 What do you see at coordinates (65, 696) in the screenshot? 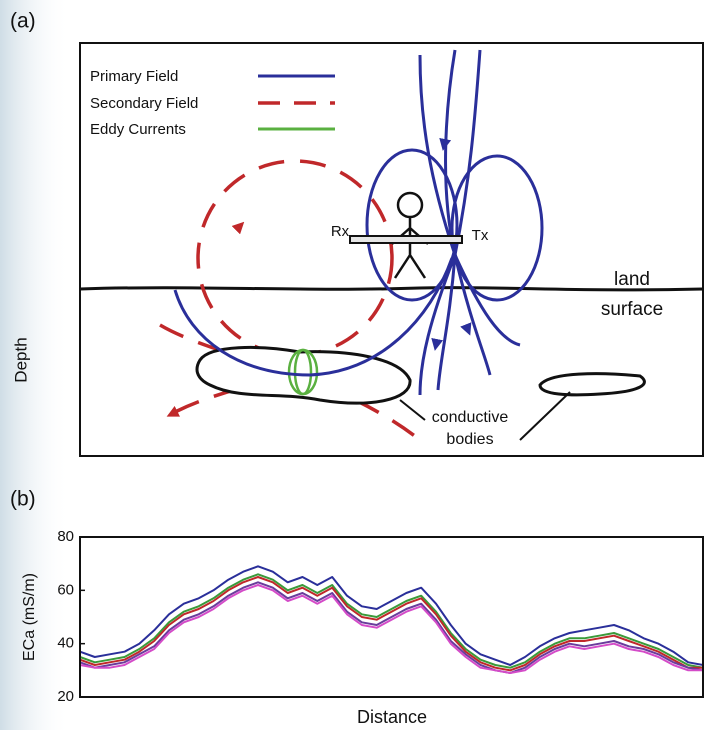
I see `y-tick-label: 20` at bounding box center [65, 696].